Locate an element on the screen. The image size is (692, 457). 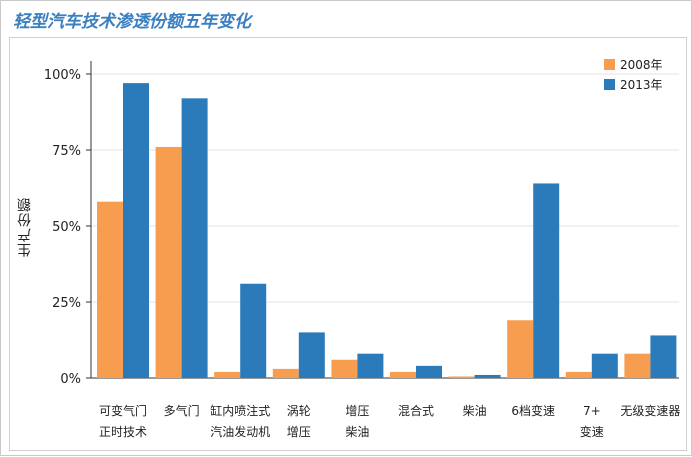
x-tick-label: 缸内喷注式 is located at coordinates (240, 410).